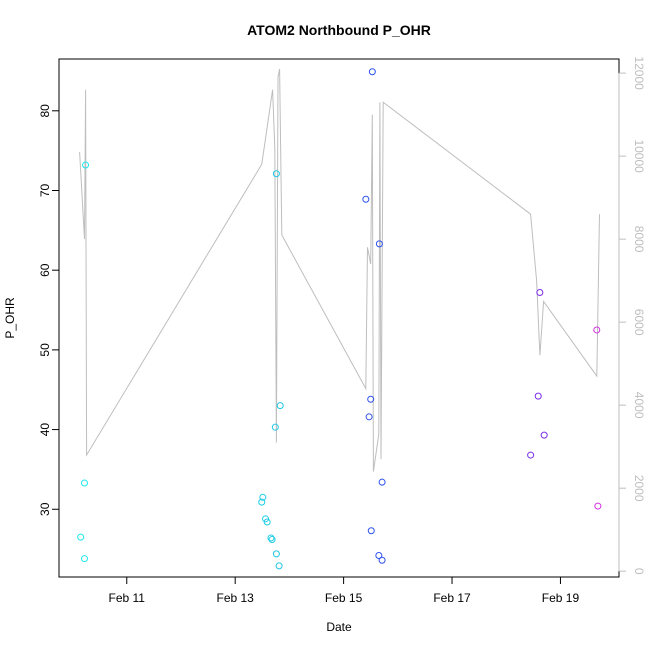  I want to click on y-tick-label: 40, so click(45, 430).